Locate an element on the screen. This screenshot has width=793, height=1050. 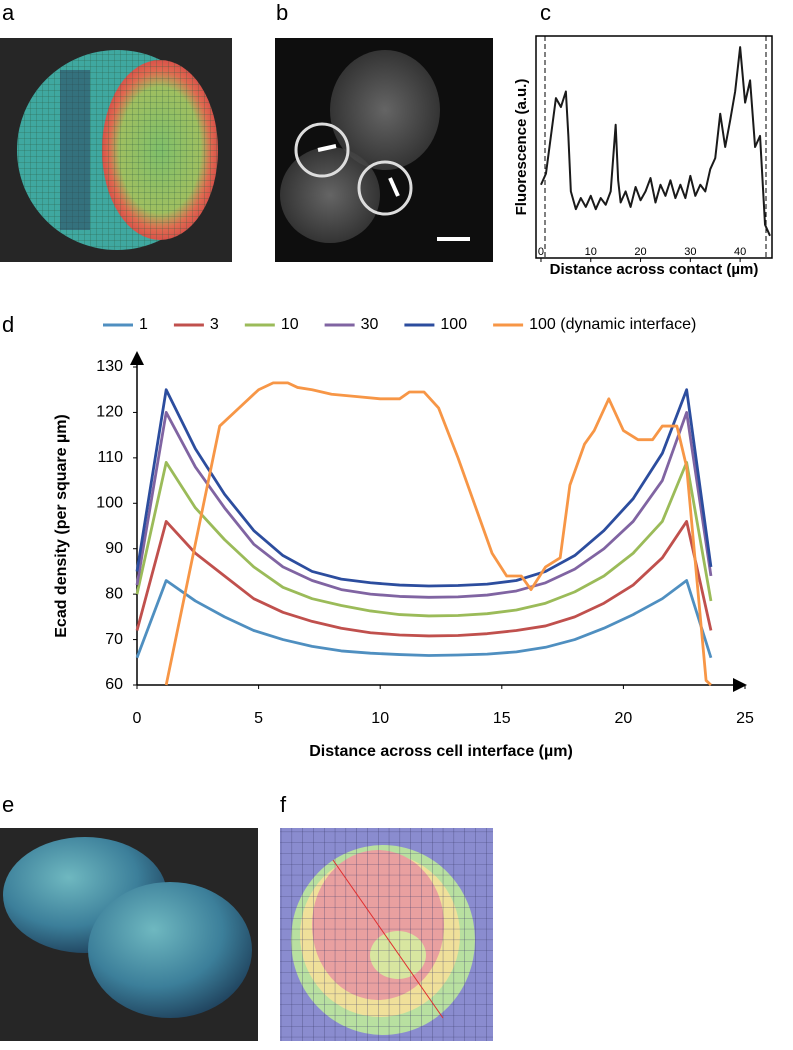
legend-label: 100 (dynamic interface) is located at coordinates (612, 324).